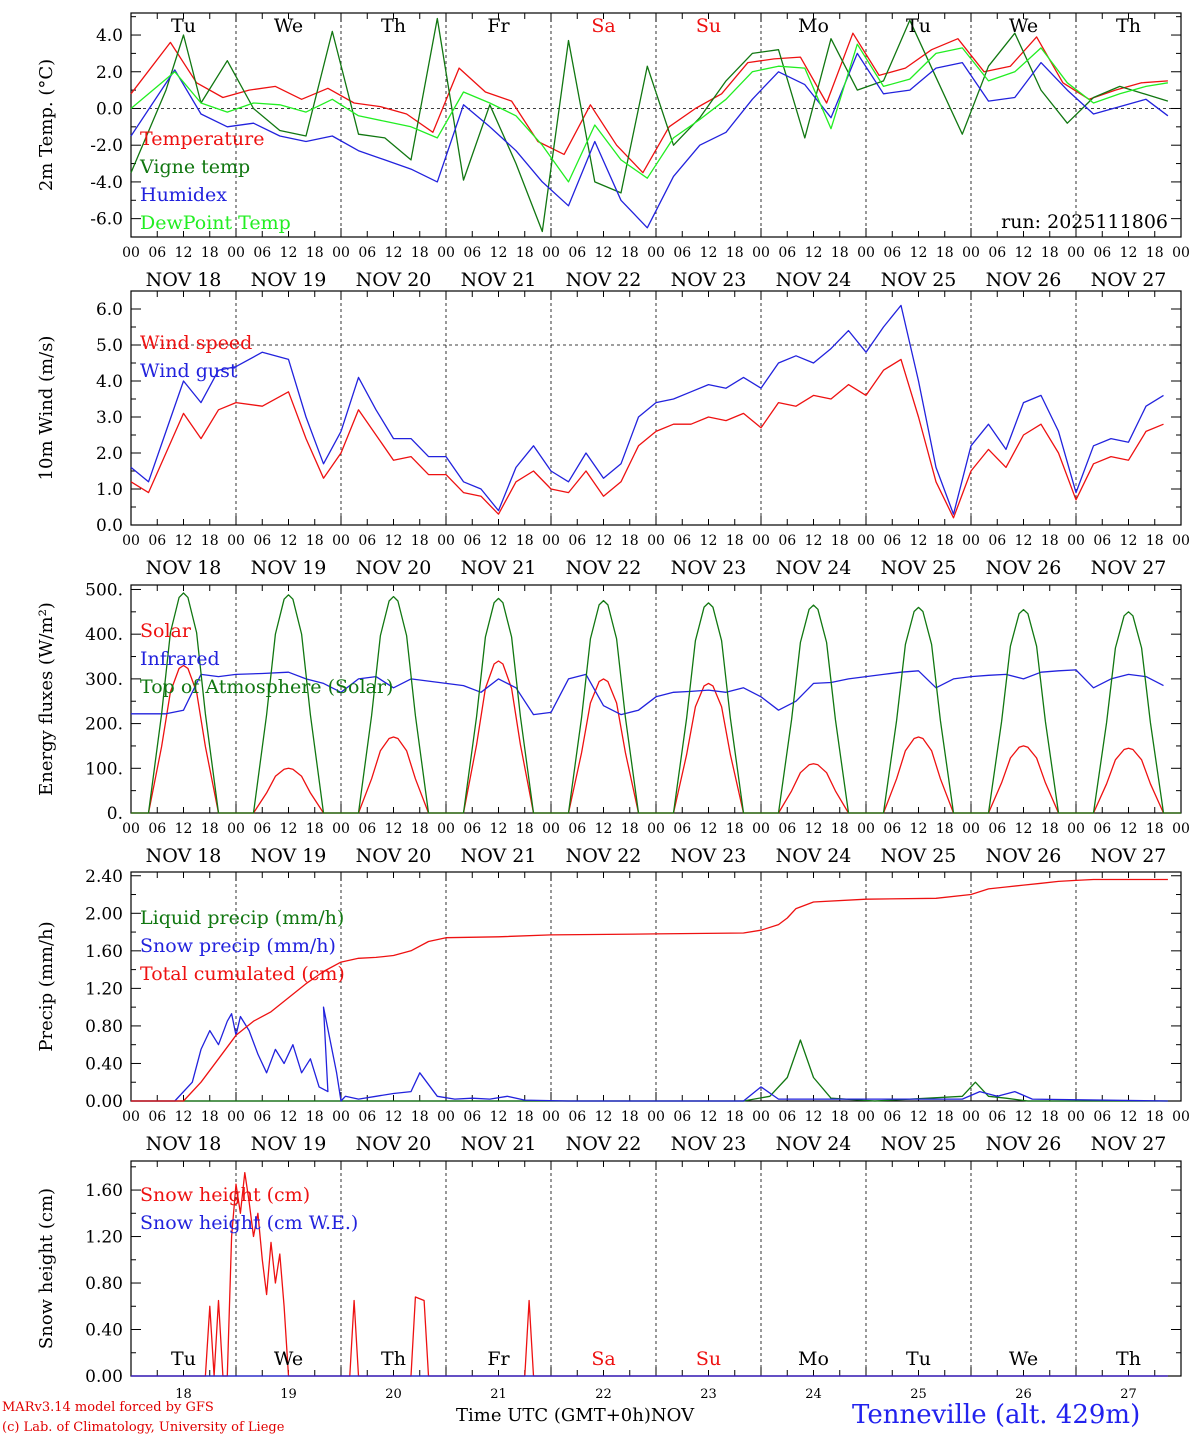 This screenshot has height=1444, width=1194. I want to click on legend-entry: Vigne temp, so click(194, 167).